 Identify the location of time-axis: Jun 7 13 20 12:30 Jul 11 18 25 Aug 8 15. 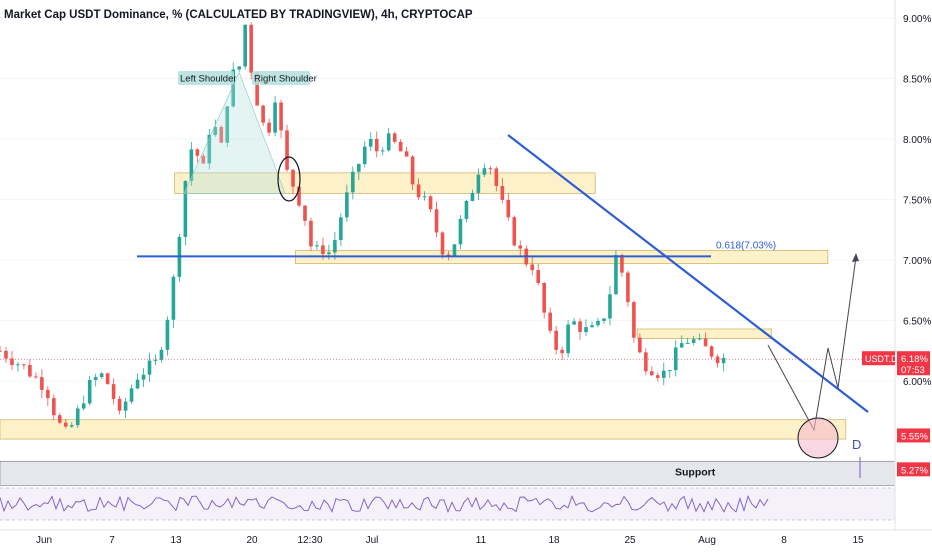
(450, 540).